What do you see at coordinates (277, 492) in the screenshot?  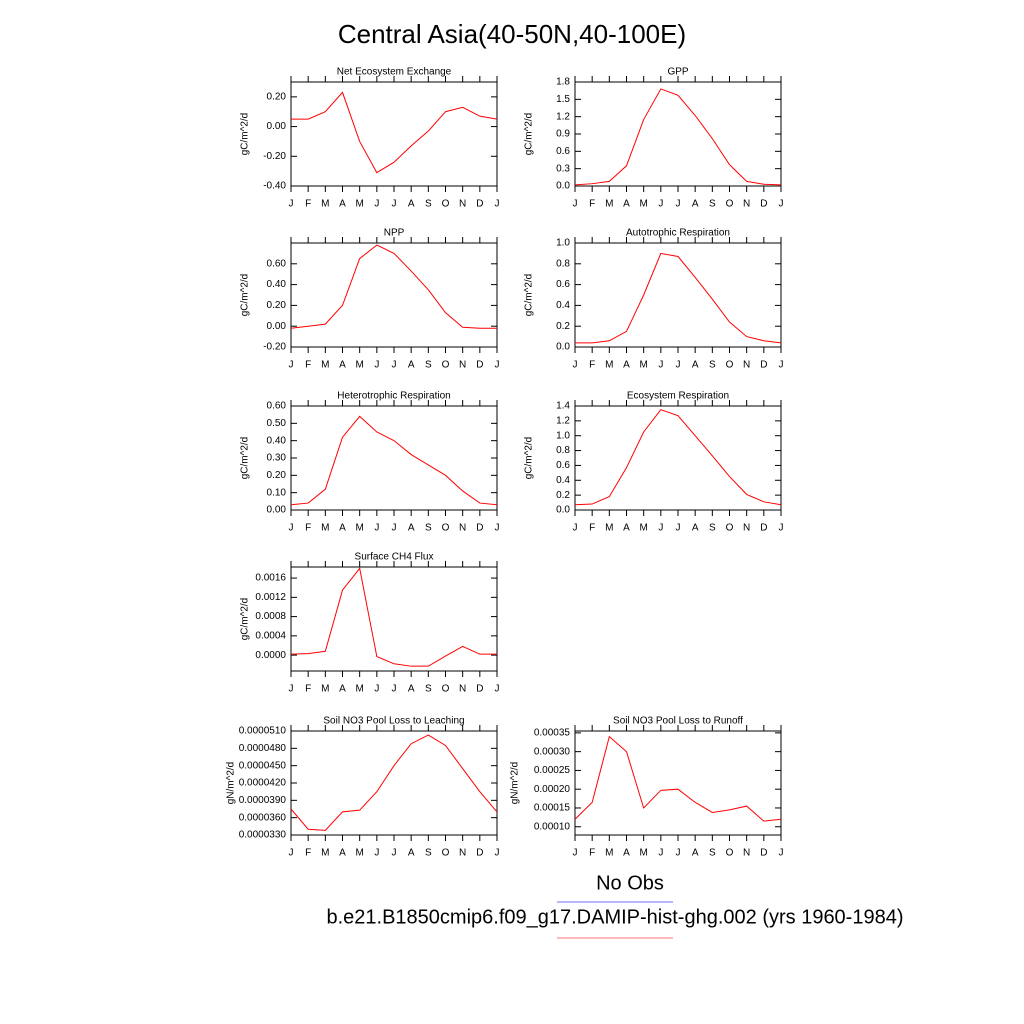 I see `y-tick-label: 0.10` at bounding box center [277, 492].